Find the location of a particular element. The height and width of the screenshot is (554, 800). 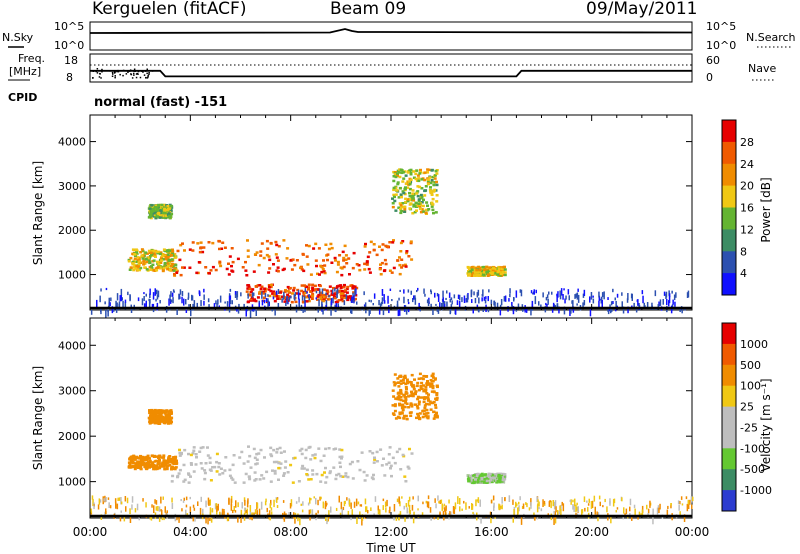

colorbar-tick-label: 100 is located at coordinates (750, 386).